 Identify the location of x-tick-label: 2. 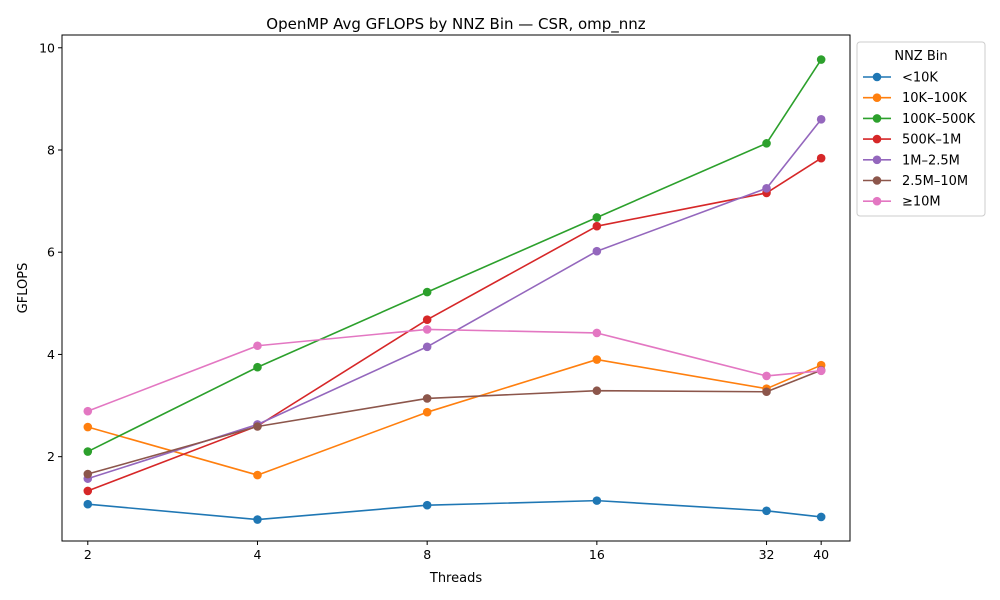
(88, 554).